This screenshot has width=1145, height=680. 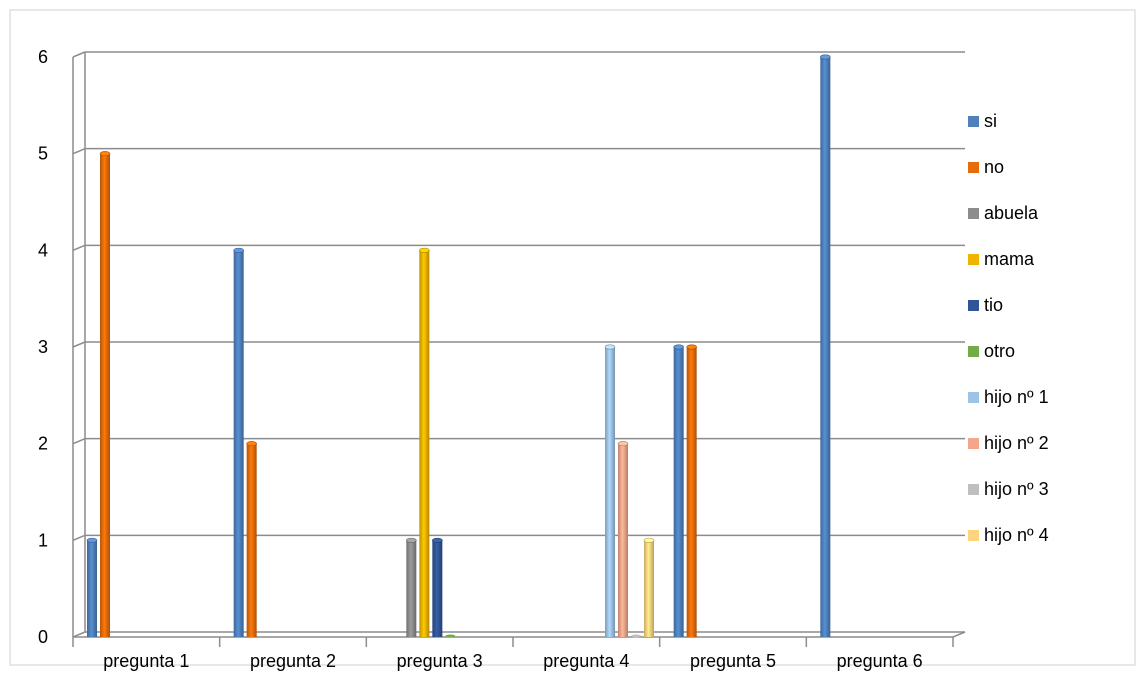 I want to click on x-tick-label: pregunta 3, so click(x=440, y=661).